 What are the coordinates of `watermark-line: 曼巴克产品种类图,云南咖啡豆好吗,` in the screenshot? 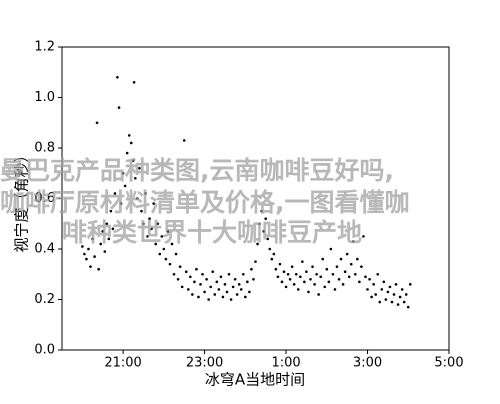 It's located at (197, 170).